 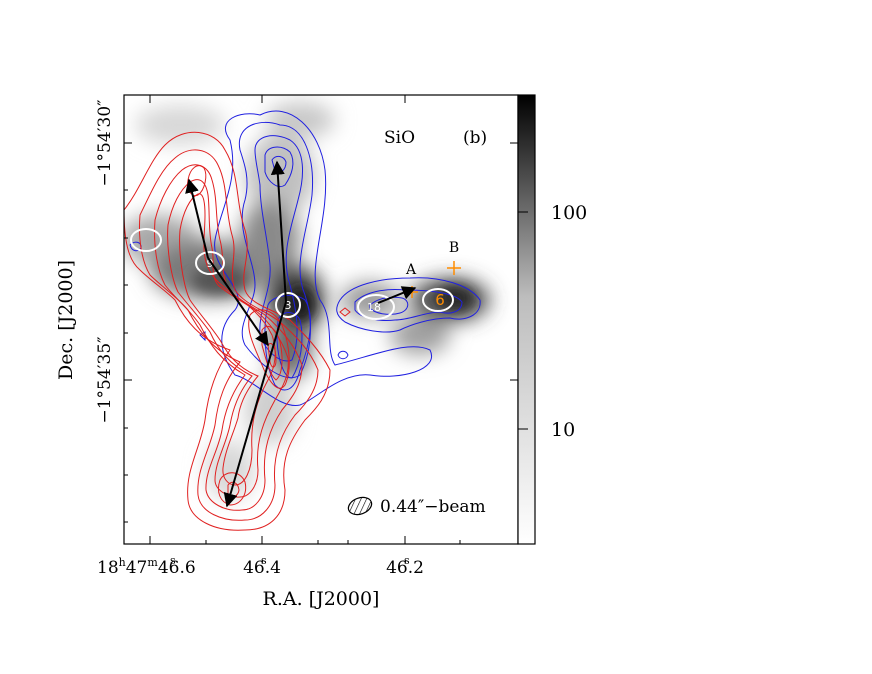 I want to click on y-tick-label-35: −1°54′35″, so click(x=105, y=379).